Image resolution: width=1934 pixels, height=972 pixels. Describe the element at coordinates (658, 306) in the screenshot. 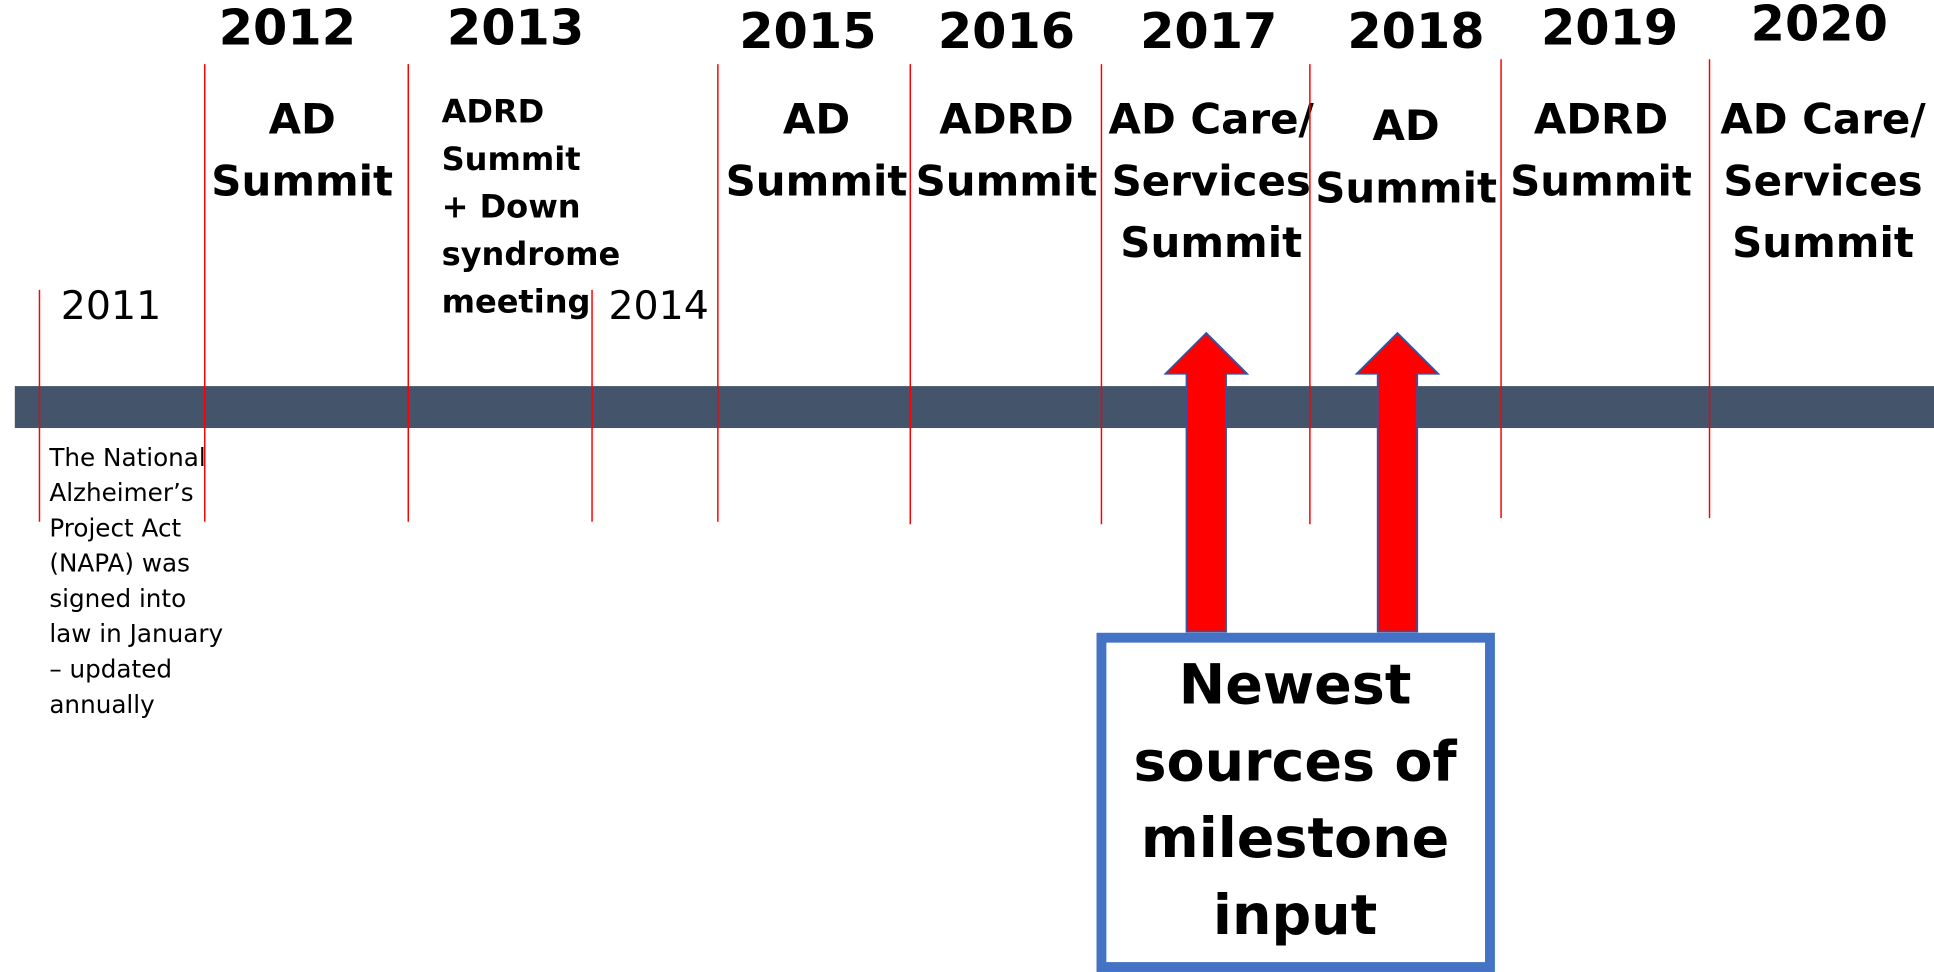

I see `year: 2014` at that location.